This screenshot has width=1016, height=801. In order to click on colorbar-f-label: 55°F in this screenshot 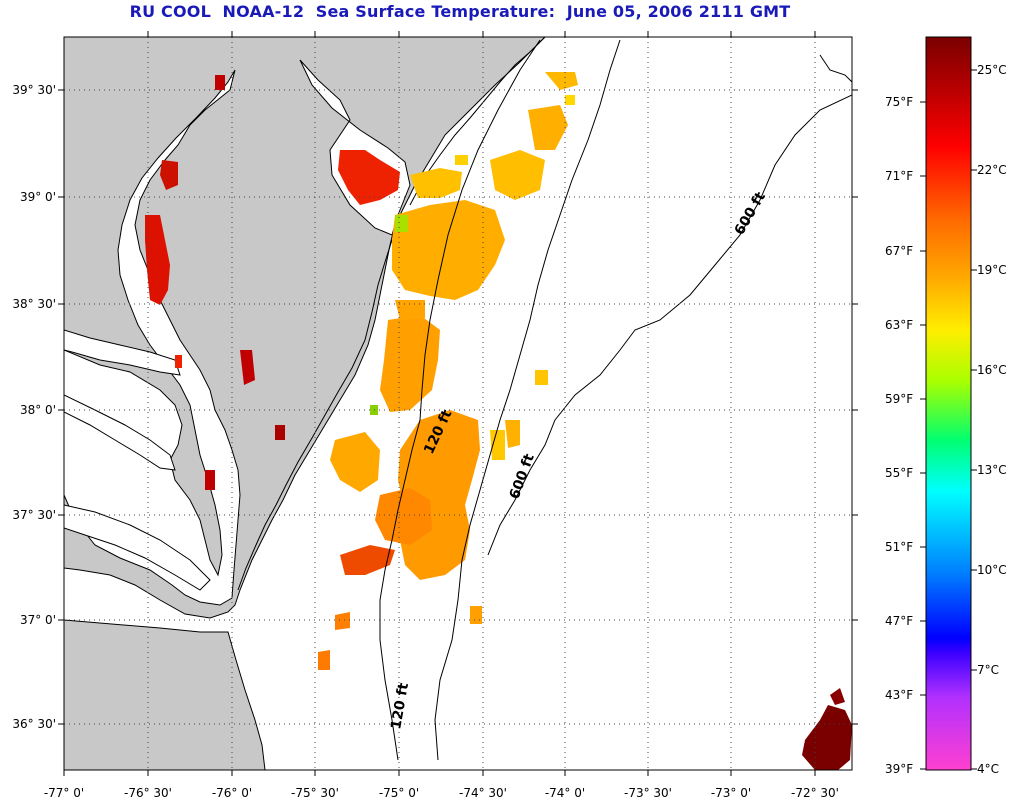, I will do `click(899, 473)`.